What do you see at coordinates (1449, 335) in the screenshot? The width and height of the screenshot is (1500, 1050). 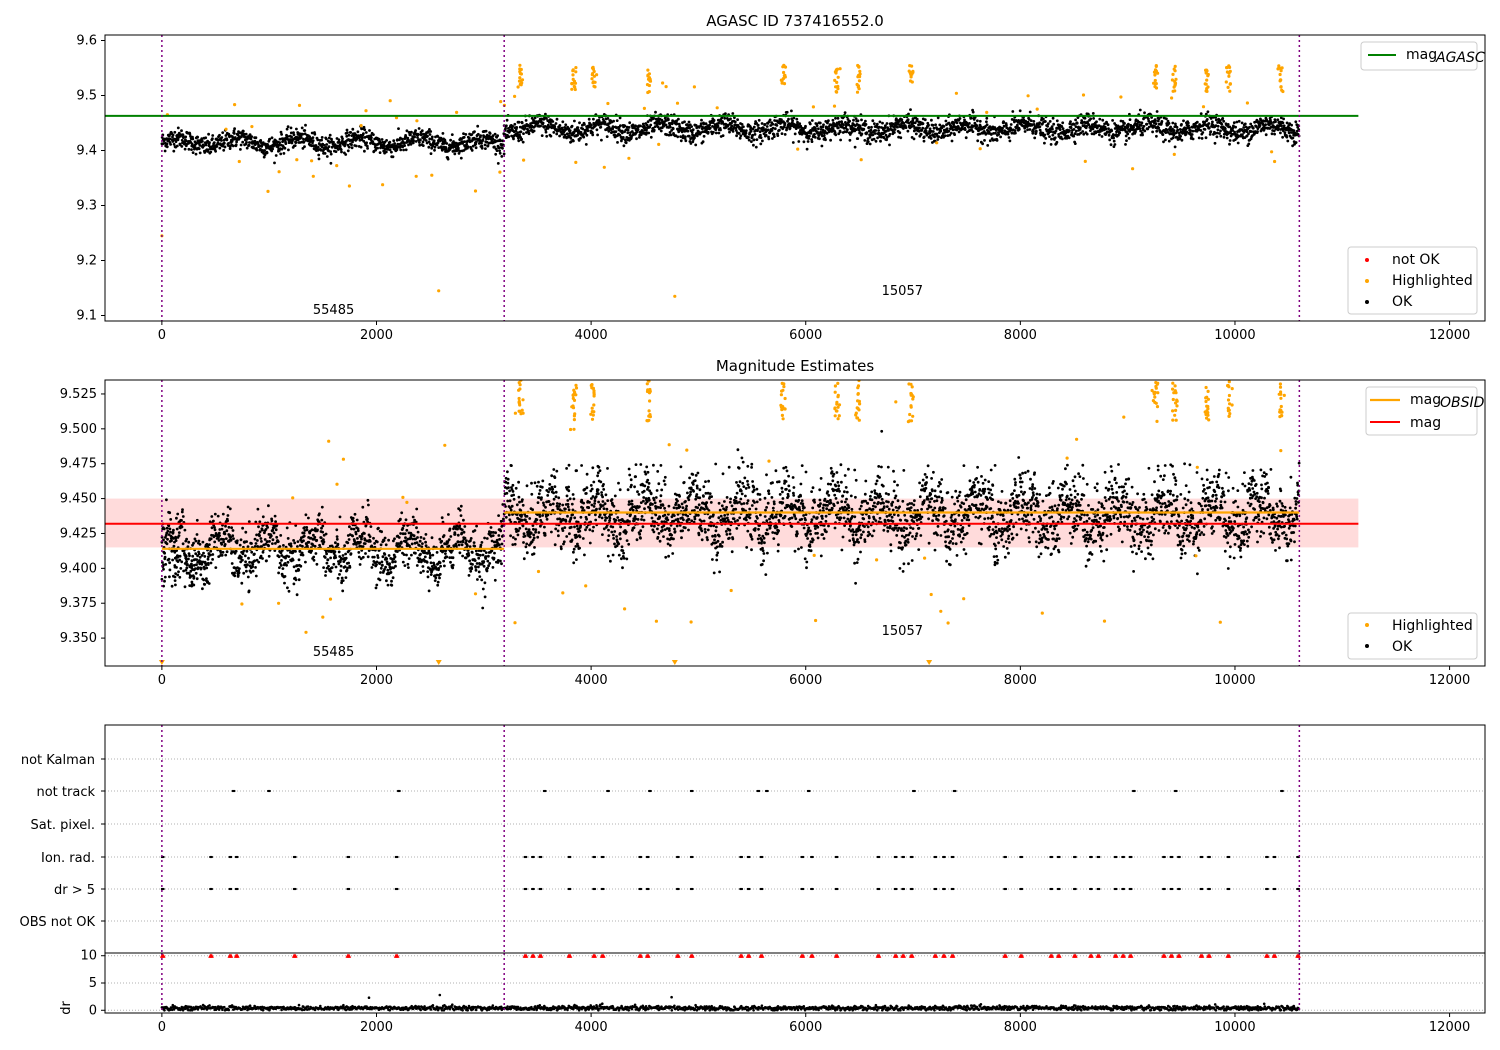 I see `x-tick-label: 12000` at bounding box center [1449, 335].